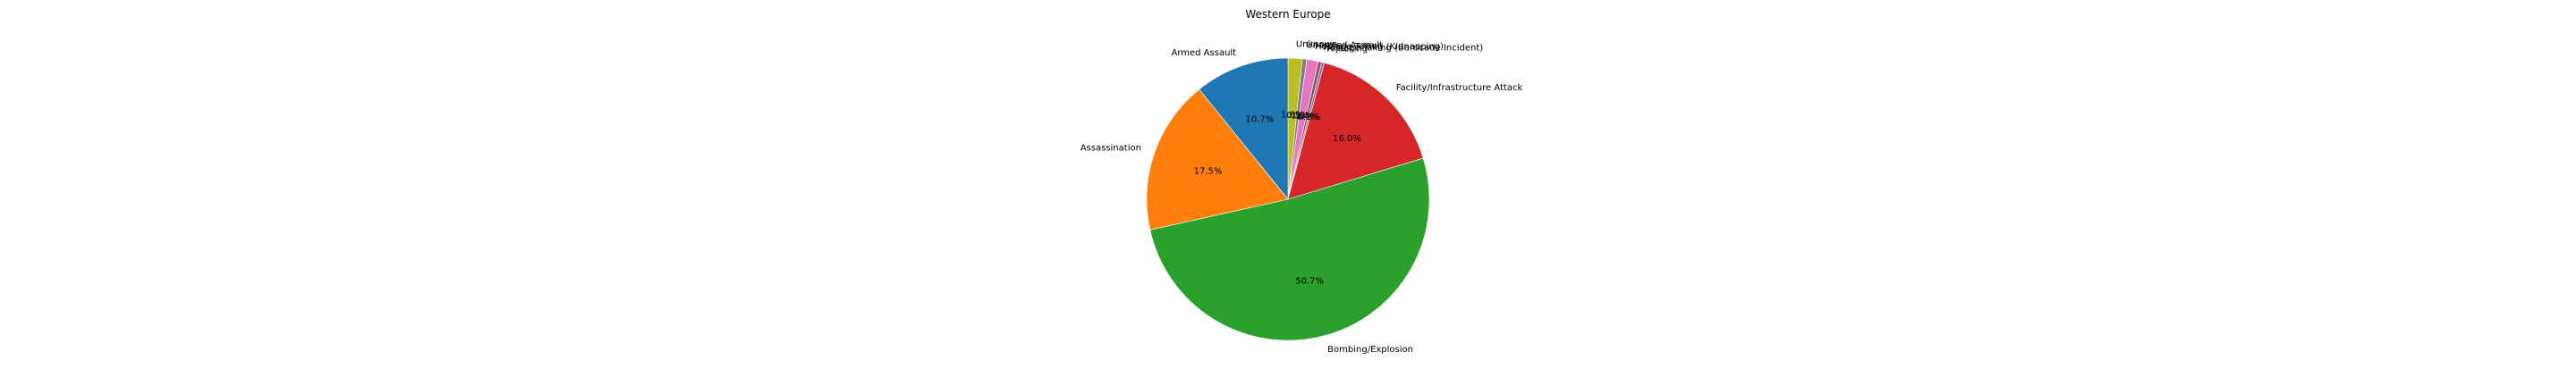 The image size is (2576, 386). I want to click on slice-label-hostage-taking-kidnapping: Hostage Taking (Kidnapping), so click(1379, 47).